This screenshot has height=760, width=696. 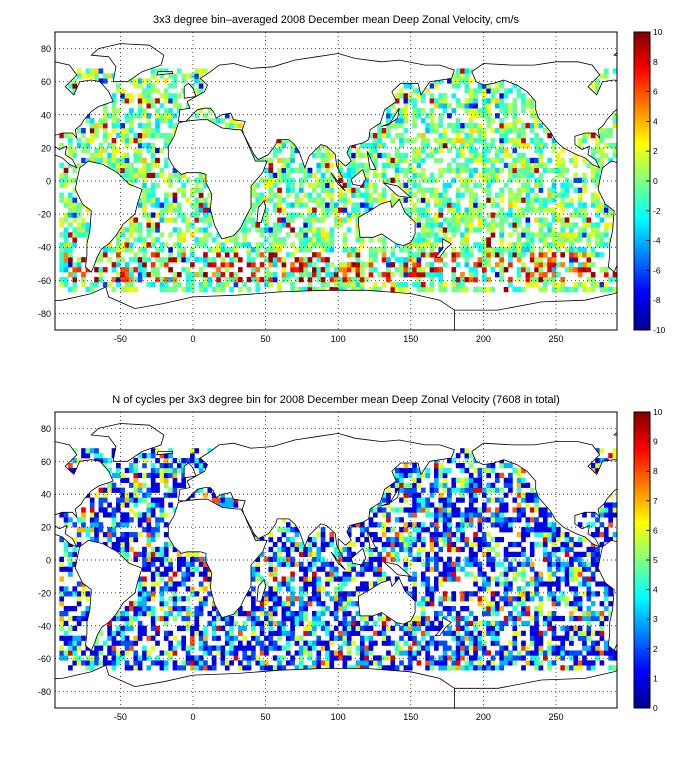 What do you see at coordinates (649, 181) in the screenshot?
I see `colorbar: 10 8 6 4 2 0 -2 -4 -6 -8 -10` at bounding box center [649, 181].